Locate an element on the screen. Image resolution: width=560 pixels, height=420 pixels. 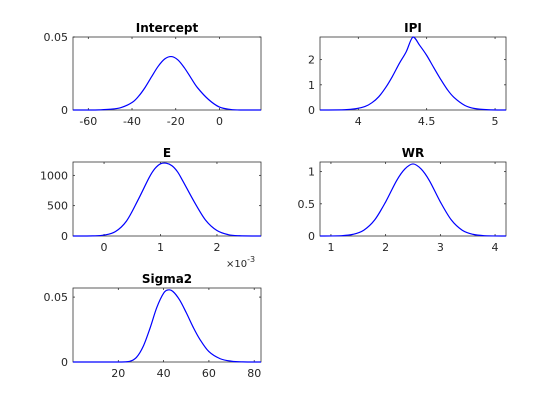
panel-title: WR is located at coordinates (413, 153).